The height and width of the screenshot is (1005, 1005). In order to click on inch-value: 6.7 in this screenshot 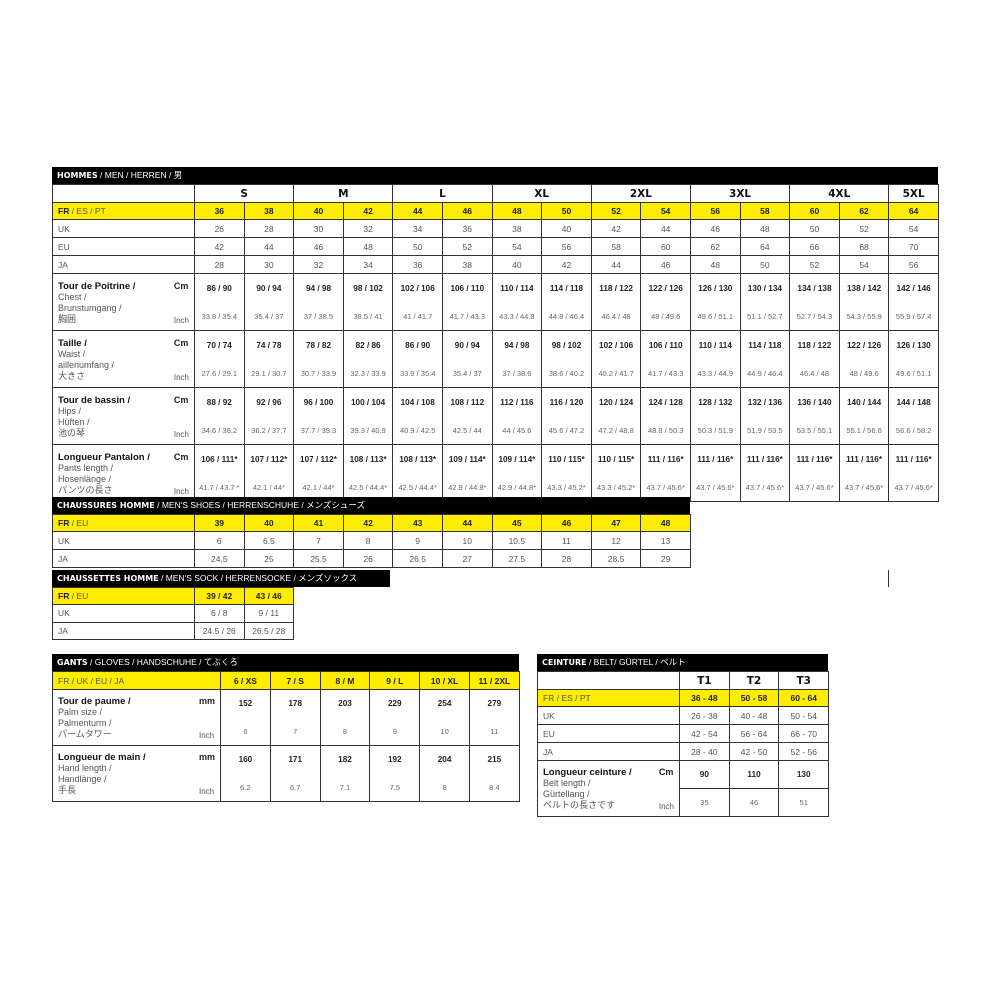, I will do `click(295, 787)`.